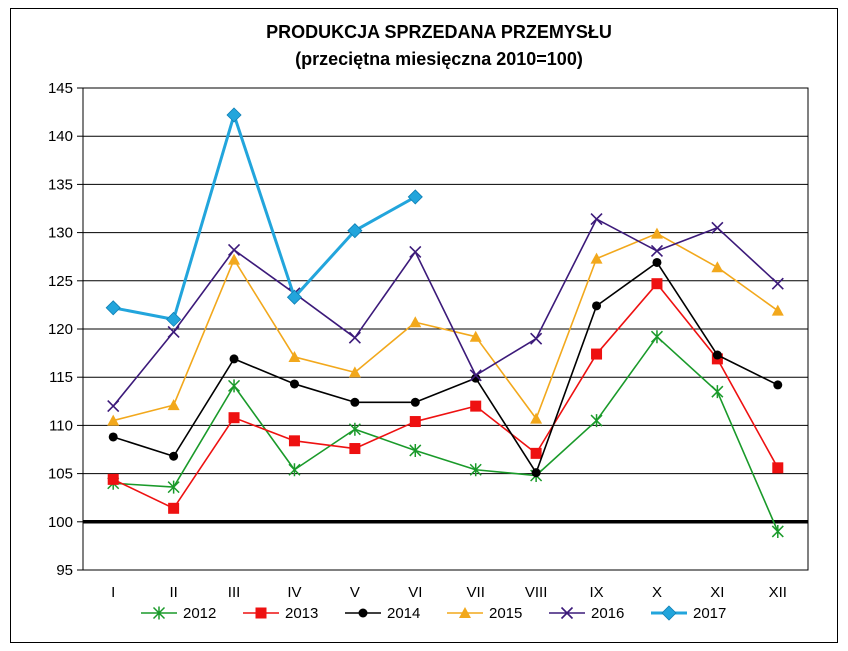  I want to click on data-point-2015-X, so click(656, 233).